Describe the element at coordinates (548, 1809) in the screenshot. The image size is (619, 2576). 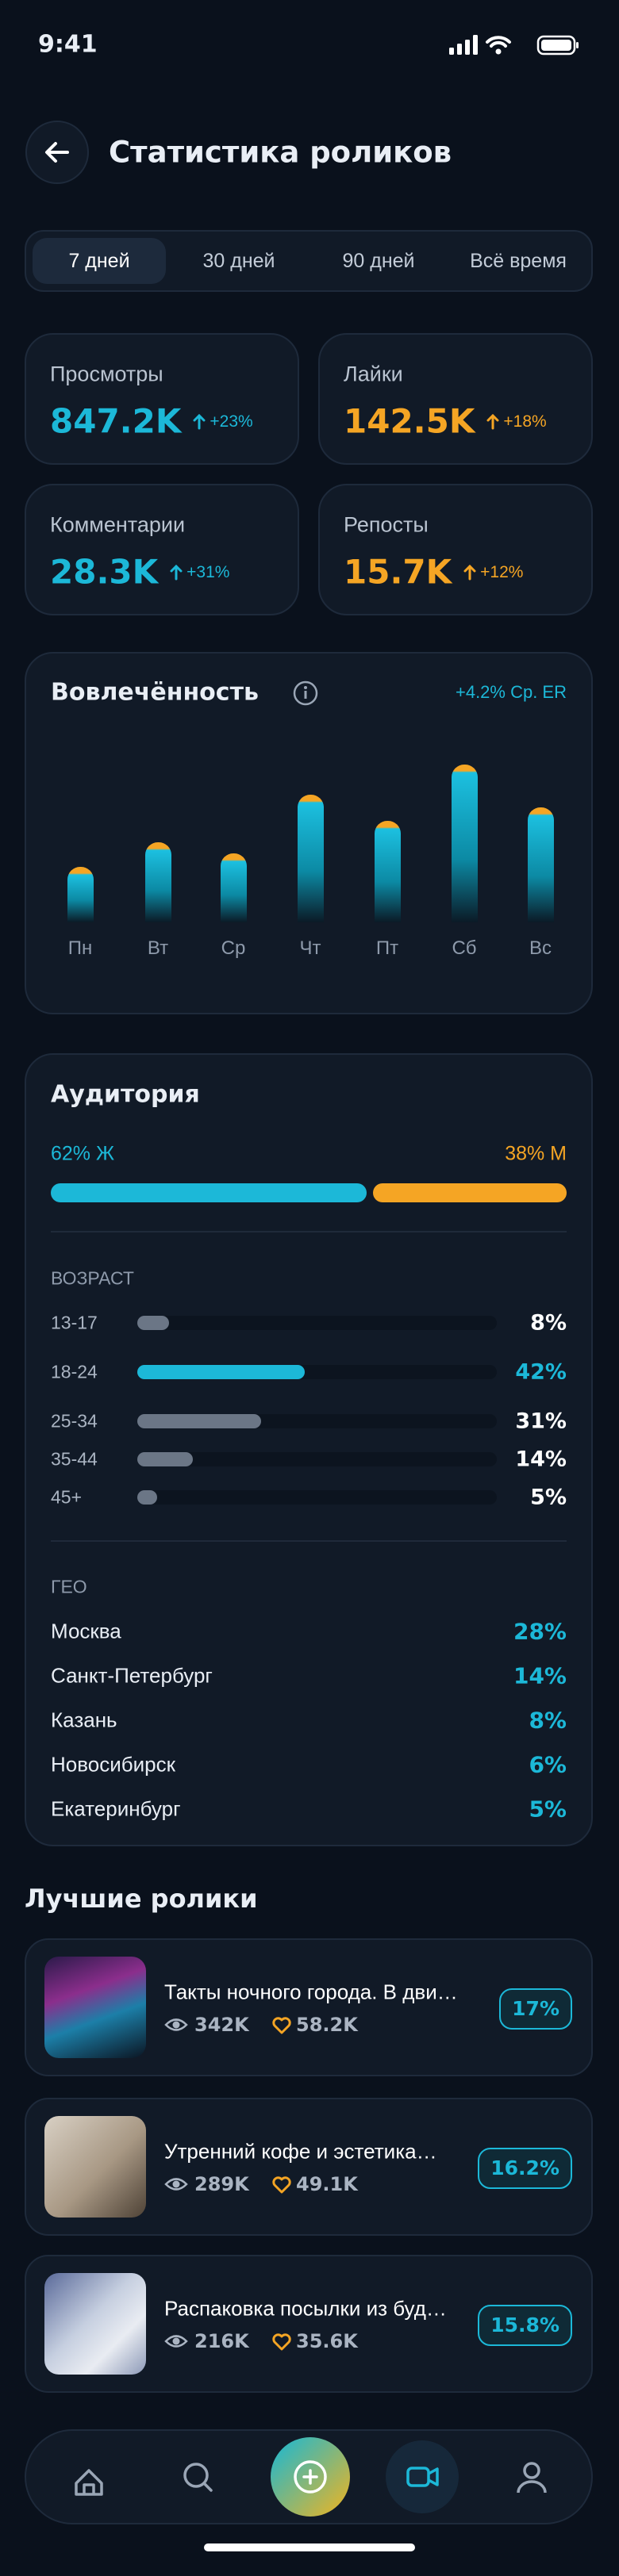
I see `geo-share: 5%` at that location.